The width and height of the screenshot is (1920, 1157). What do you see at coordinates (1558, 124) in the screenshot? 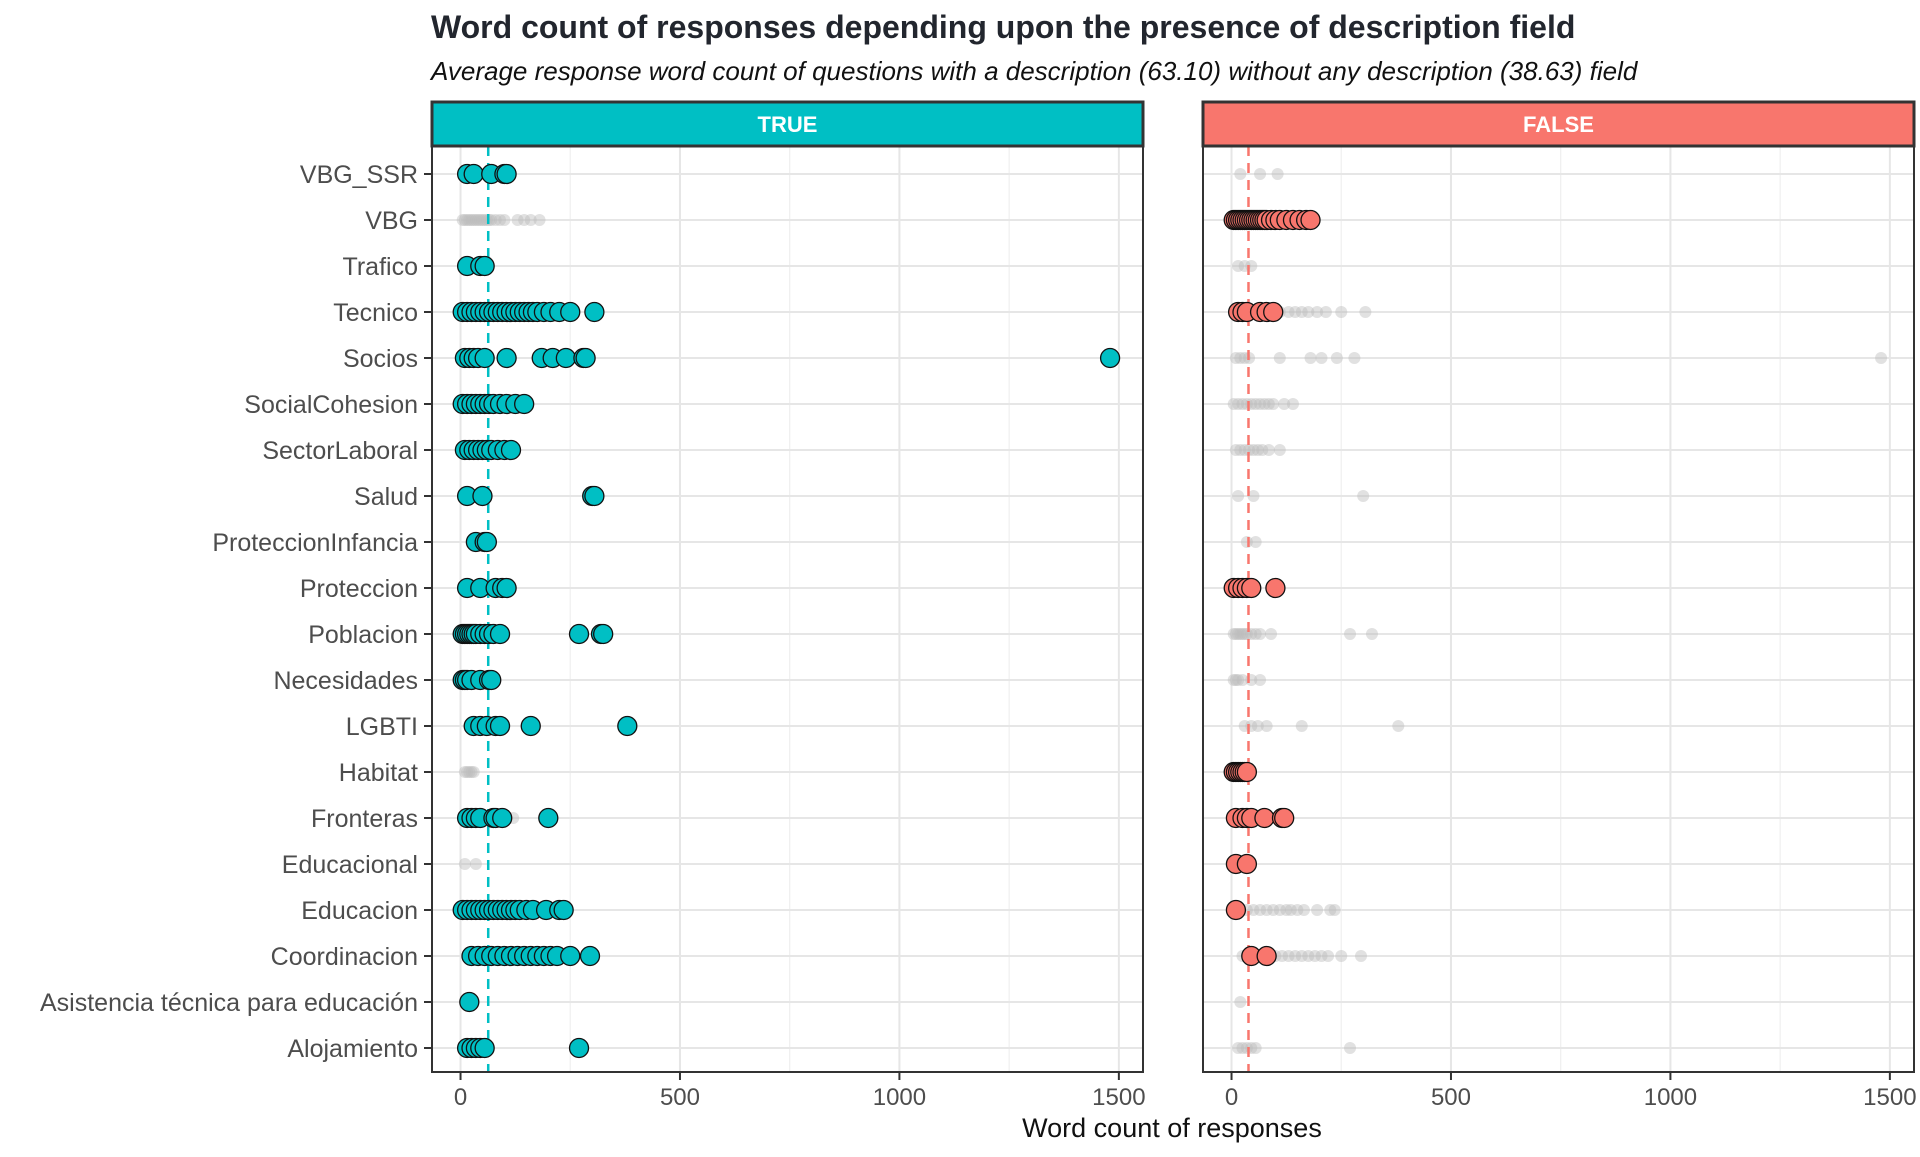
I see `facet-strip-label: FALSE` at bounding box center [1558, 124].